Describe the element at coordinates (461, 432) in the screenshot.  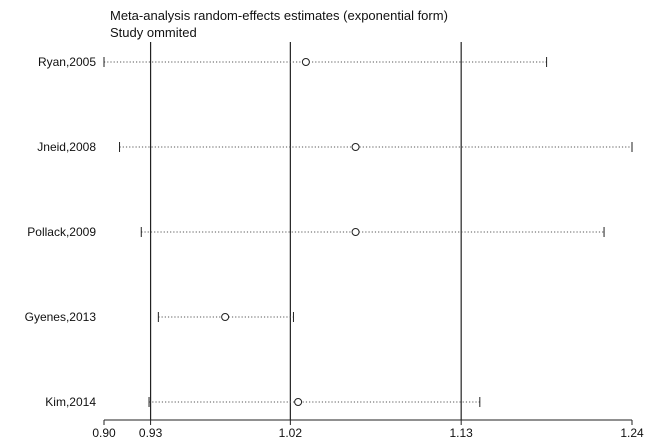
I see `x-tick-label: 1.13` at that location.